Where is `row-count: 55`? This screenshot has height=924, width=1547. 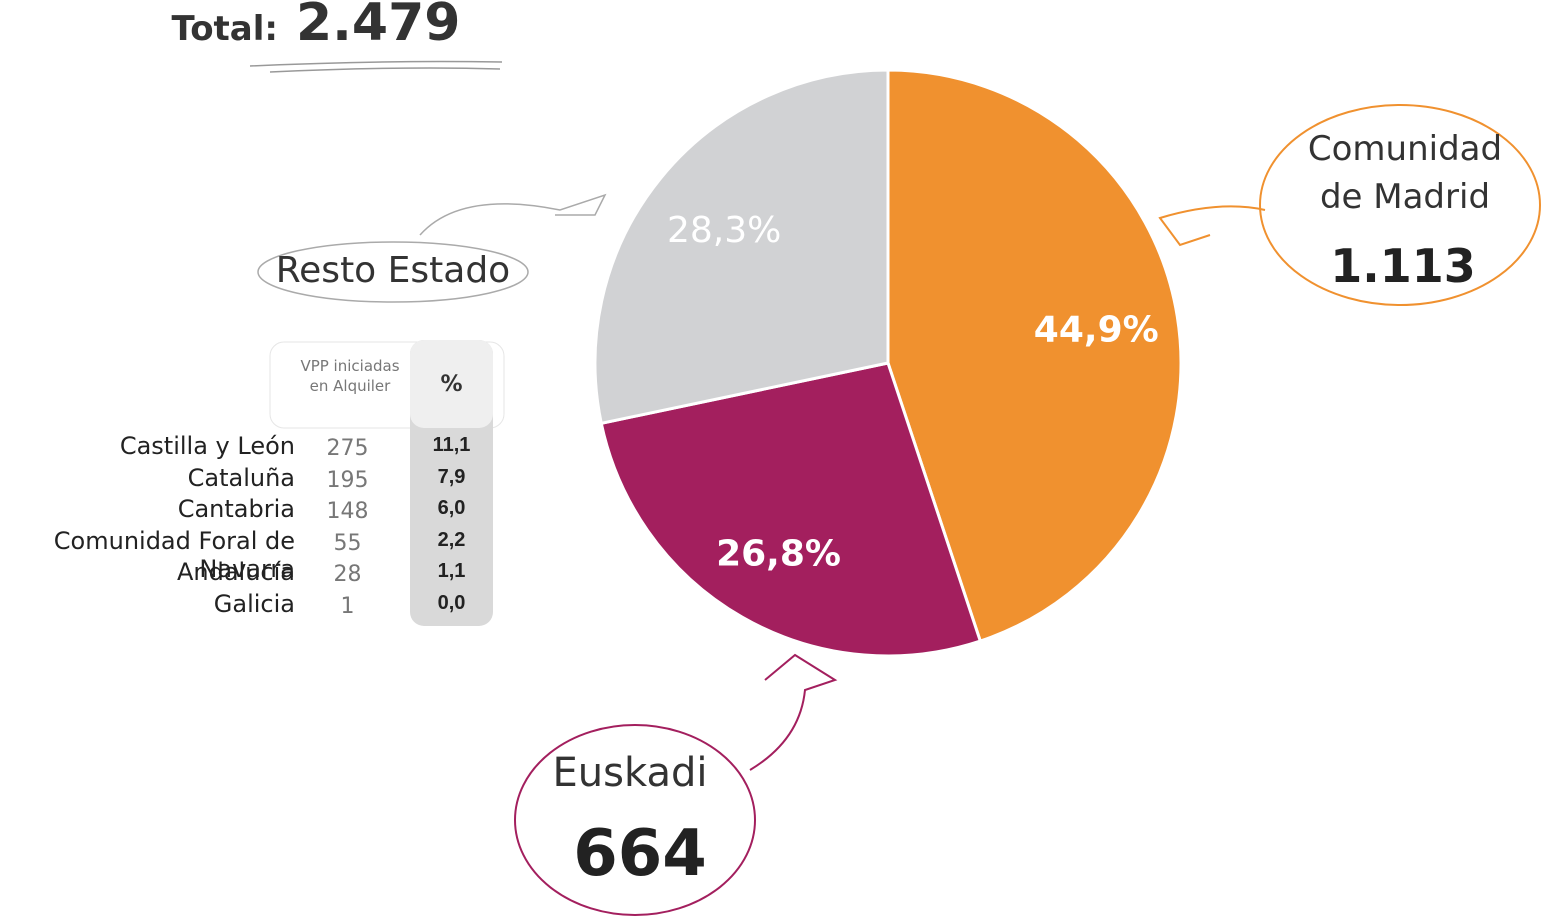
row-count: 55 is located at coordinates (347, 543).